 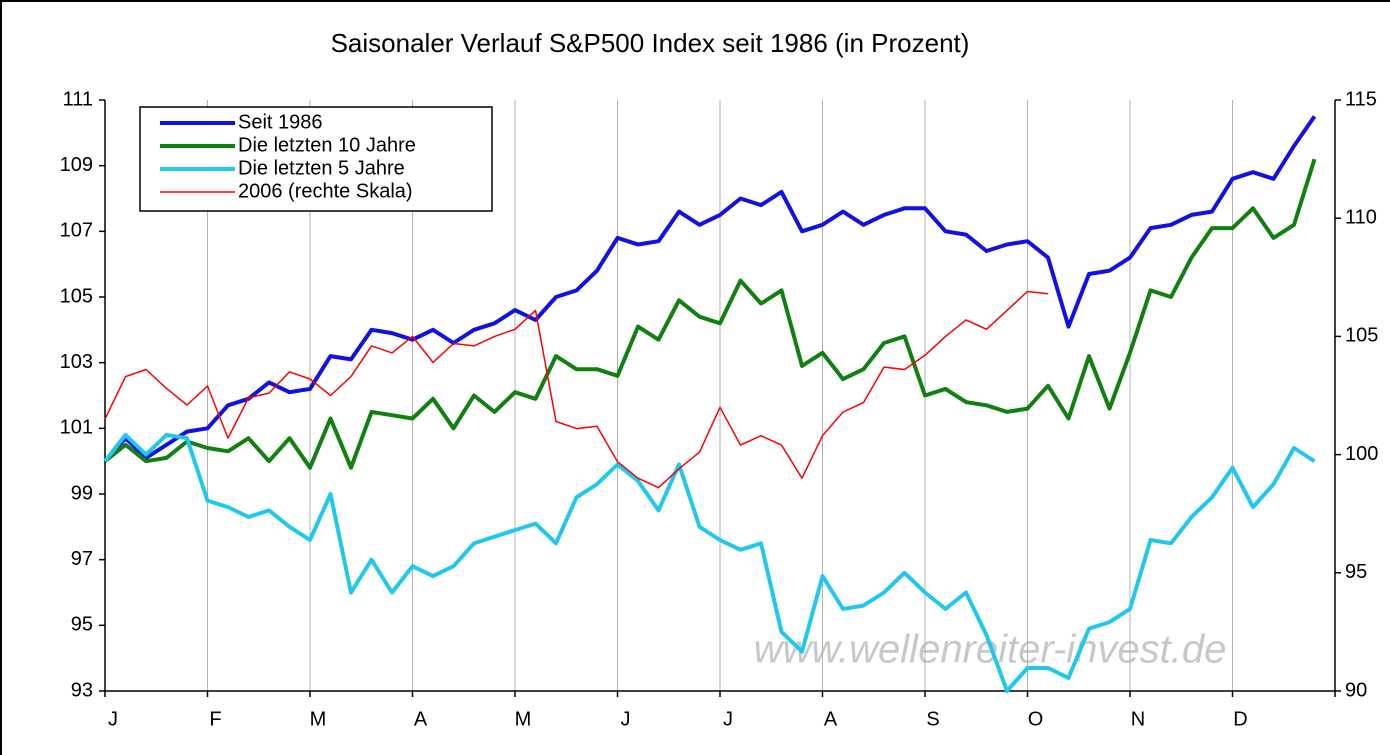 What do you see at coordinates (1356, 572) in the screenshot?
I see `y2-tick-label: 95` at bounding box center [1356, 572].